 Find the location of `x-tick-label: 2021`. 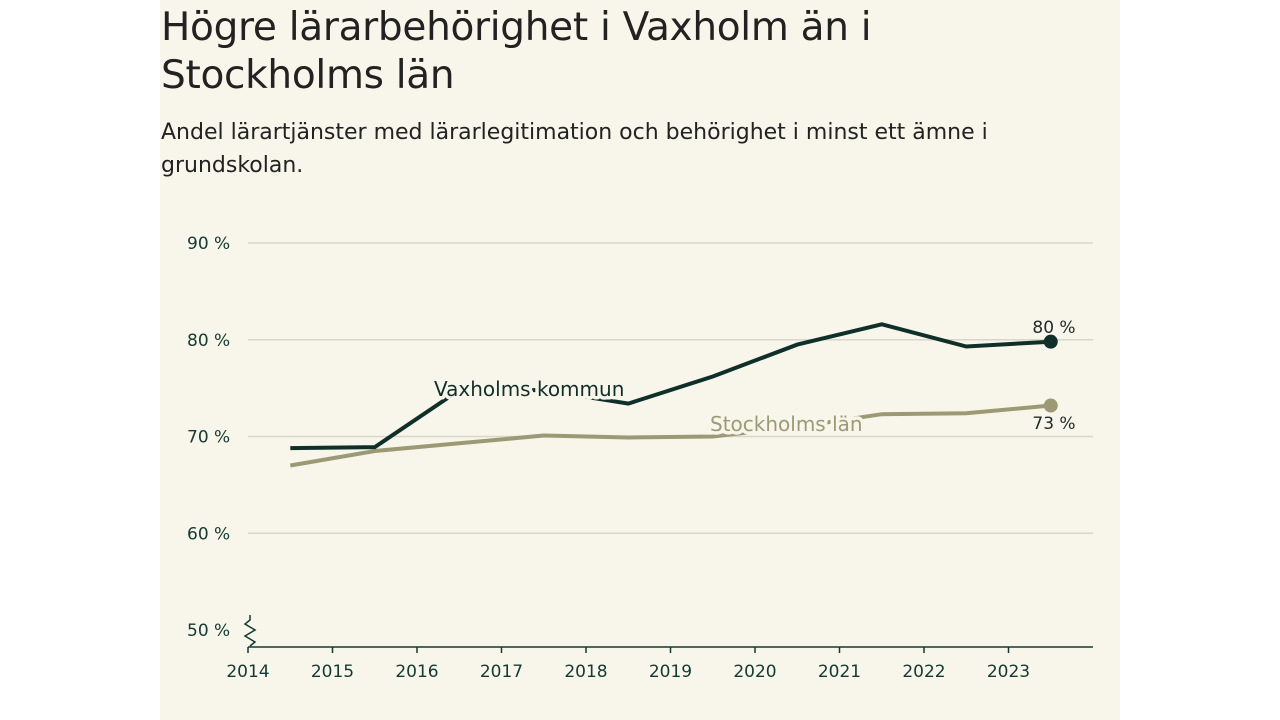

x-tick-label: 2021 is located at coordinates (839, 672).